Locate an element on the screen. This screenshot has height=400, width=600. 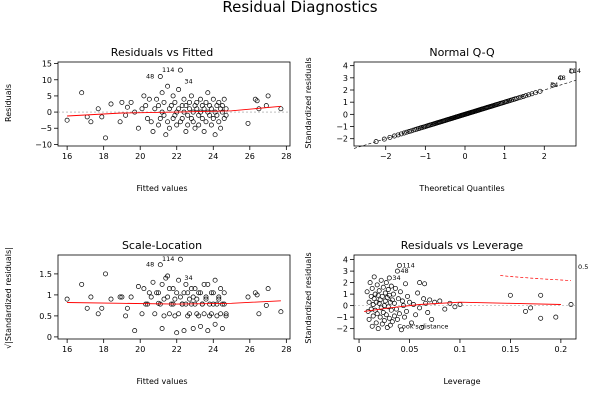
y-tick-label: 0 is located at coordinates (49, 112).